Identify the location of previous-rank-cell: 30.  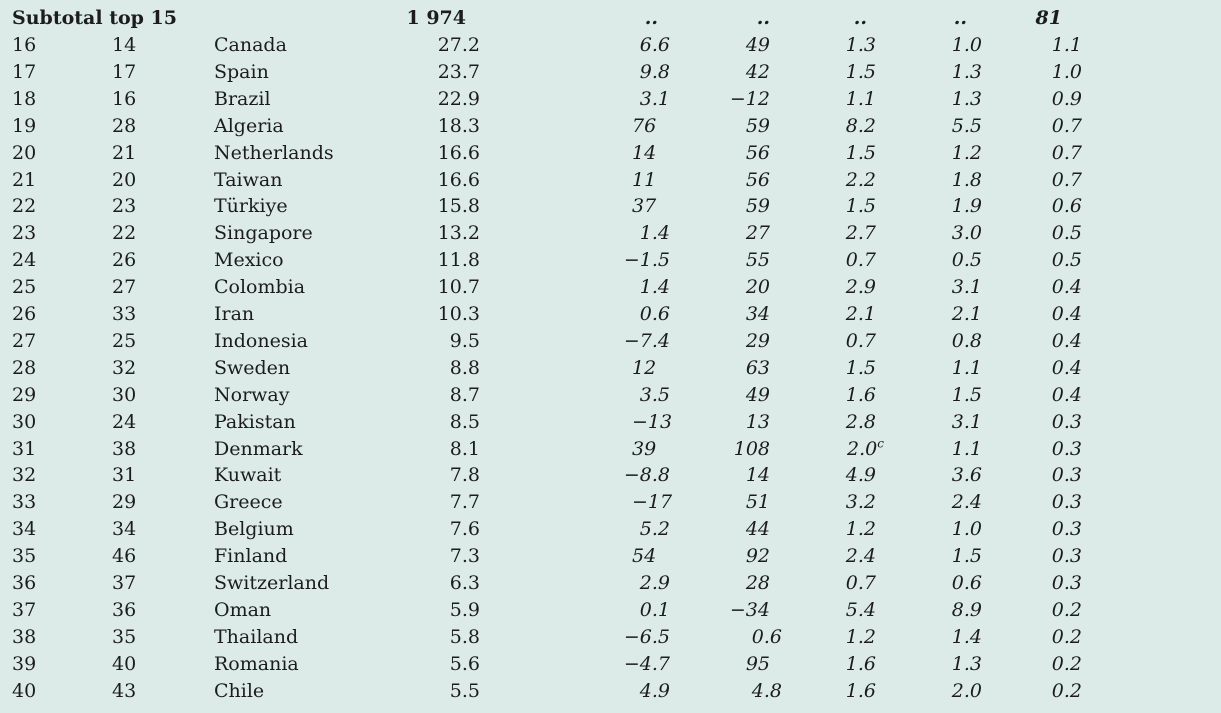
(124, 394).